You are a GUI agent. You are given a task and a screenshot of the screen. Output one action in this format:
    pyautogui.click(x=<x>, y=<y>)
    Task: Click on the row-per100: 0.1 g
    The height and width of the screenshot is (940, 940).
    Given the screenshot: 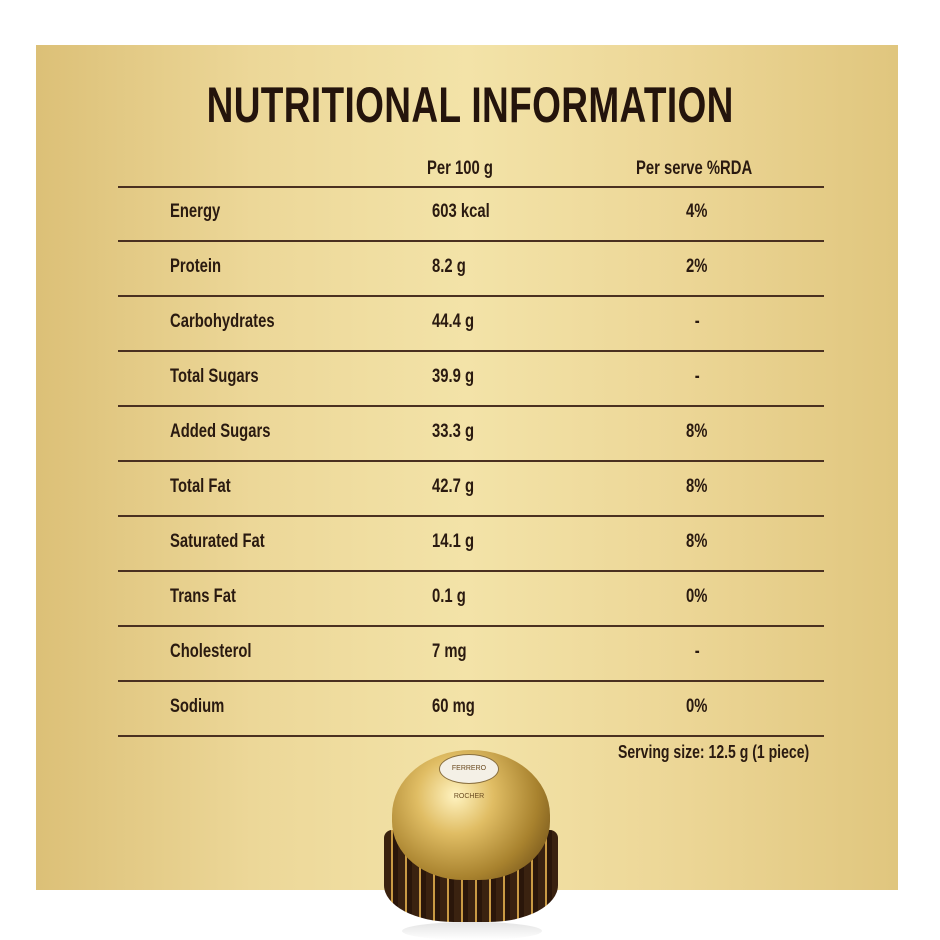 What is the action you would take?
    pyautogui.click(x=449, y=596)
    